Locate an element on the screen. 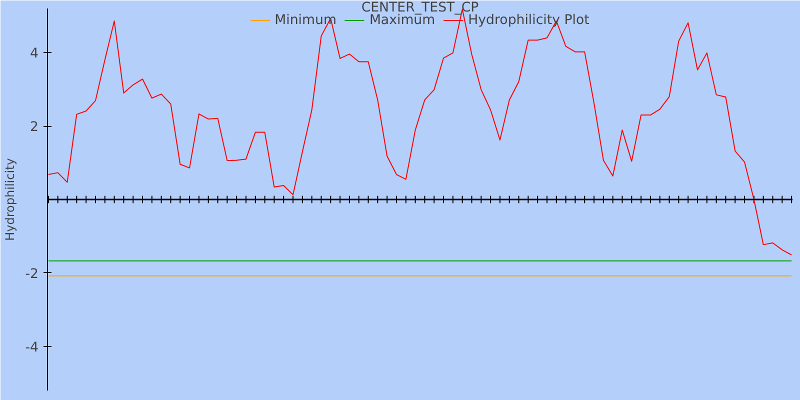 This screenshot has height=400, width=800. chart-title: CENTER_TEST_CP is located at coordinates (420, 8).